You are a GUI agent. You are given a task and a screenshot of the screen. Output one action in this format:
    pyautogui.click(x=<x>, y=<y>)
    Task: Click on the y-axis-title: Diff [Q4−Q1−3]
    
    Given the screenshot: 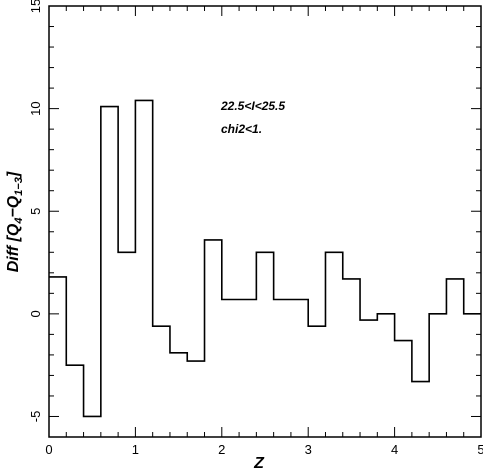 What is the action you would take?
    pyautogui.click(x=15, y=221)
    